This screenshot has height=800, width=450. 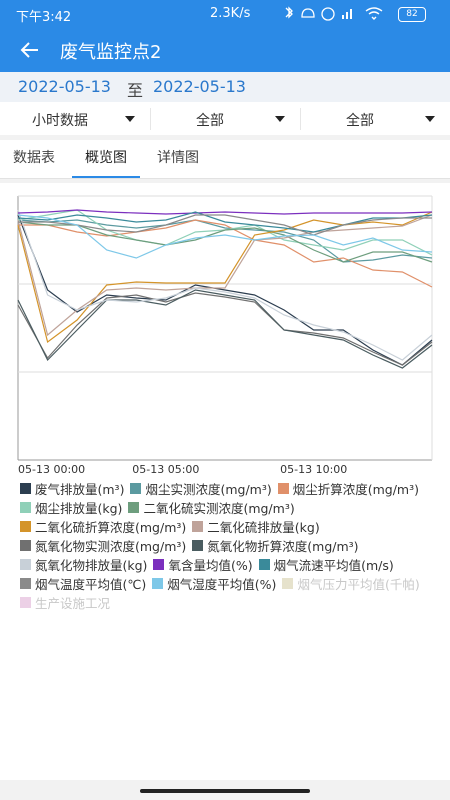 I want to click on legend-label: 烟气流速平均值(m/s), so click(x=333, y=565).